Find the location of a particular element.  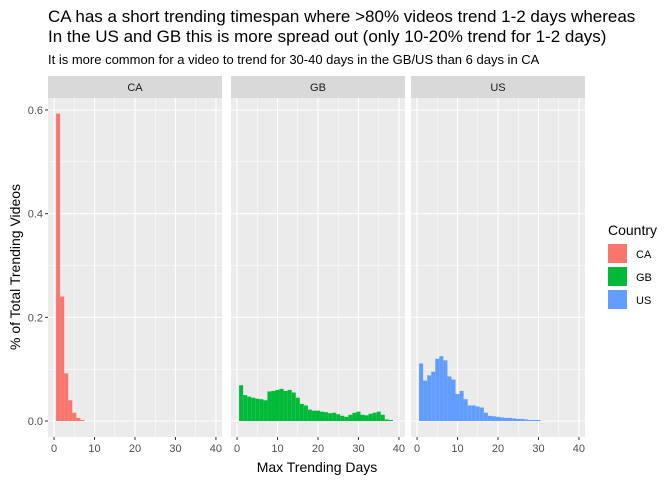

legend-label: CA is located at coordinates (644, 255).